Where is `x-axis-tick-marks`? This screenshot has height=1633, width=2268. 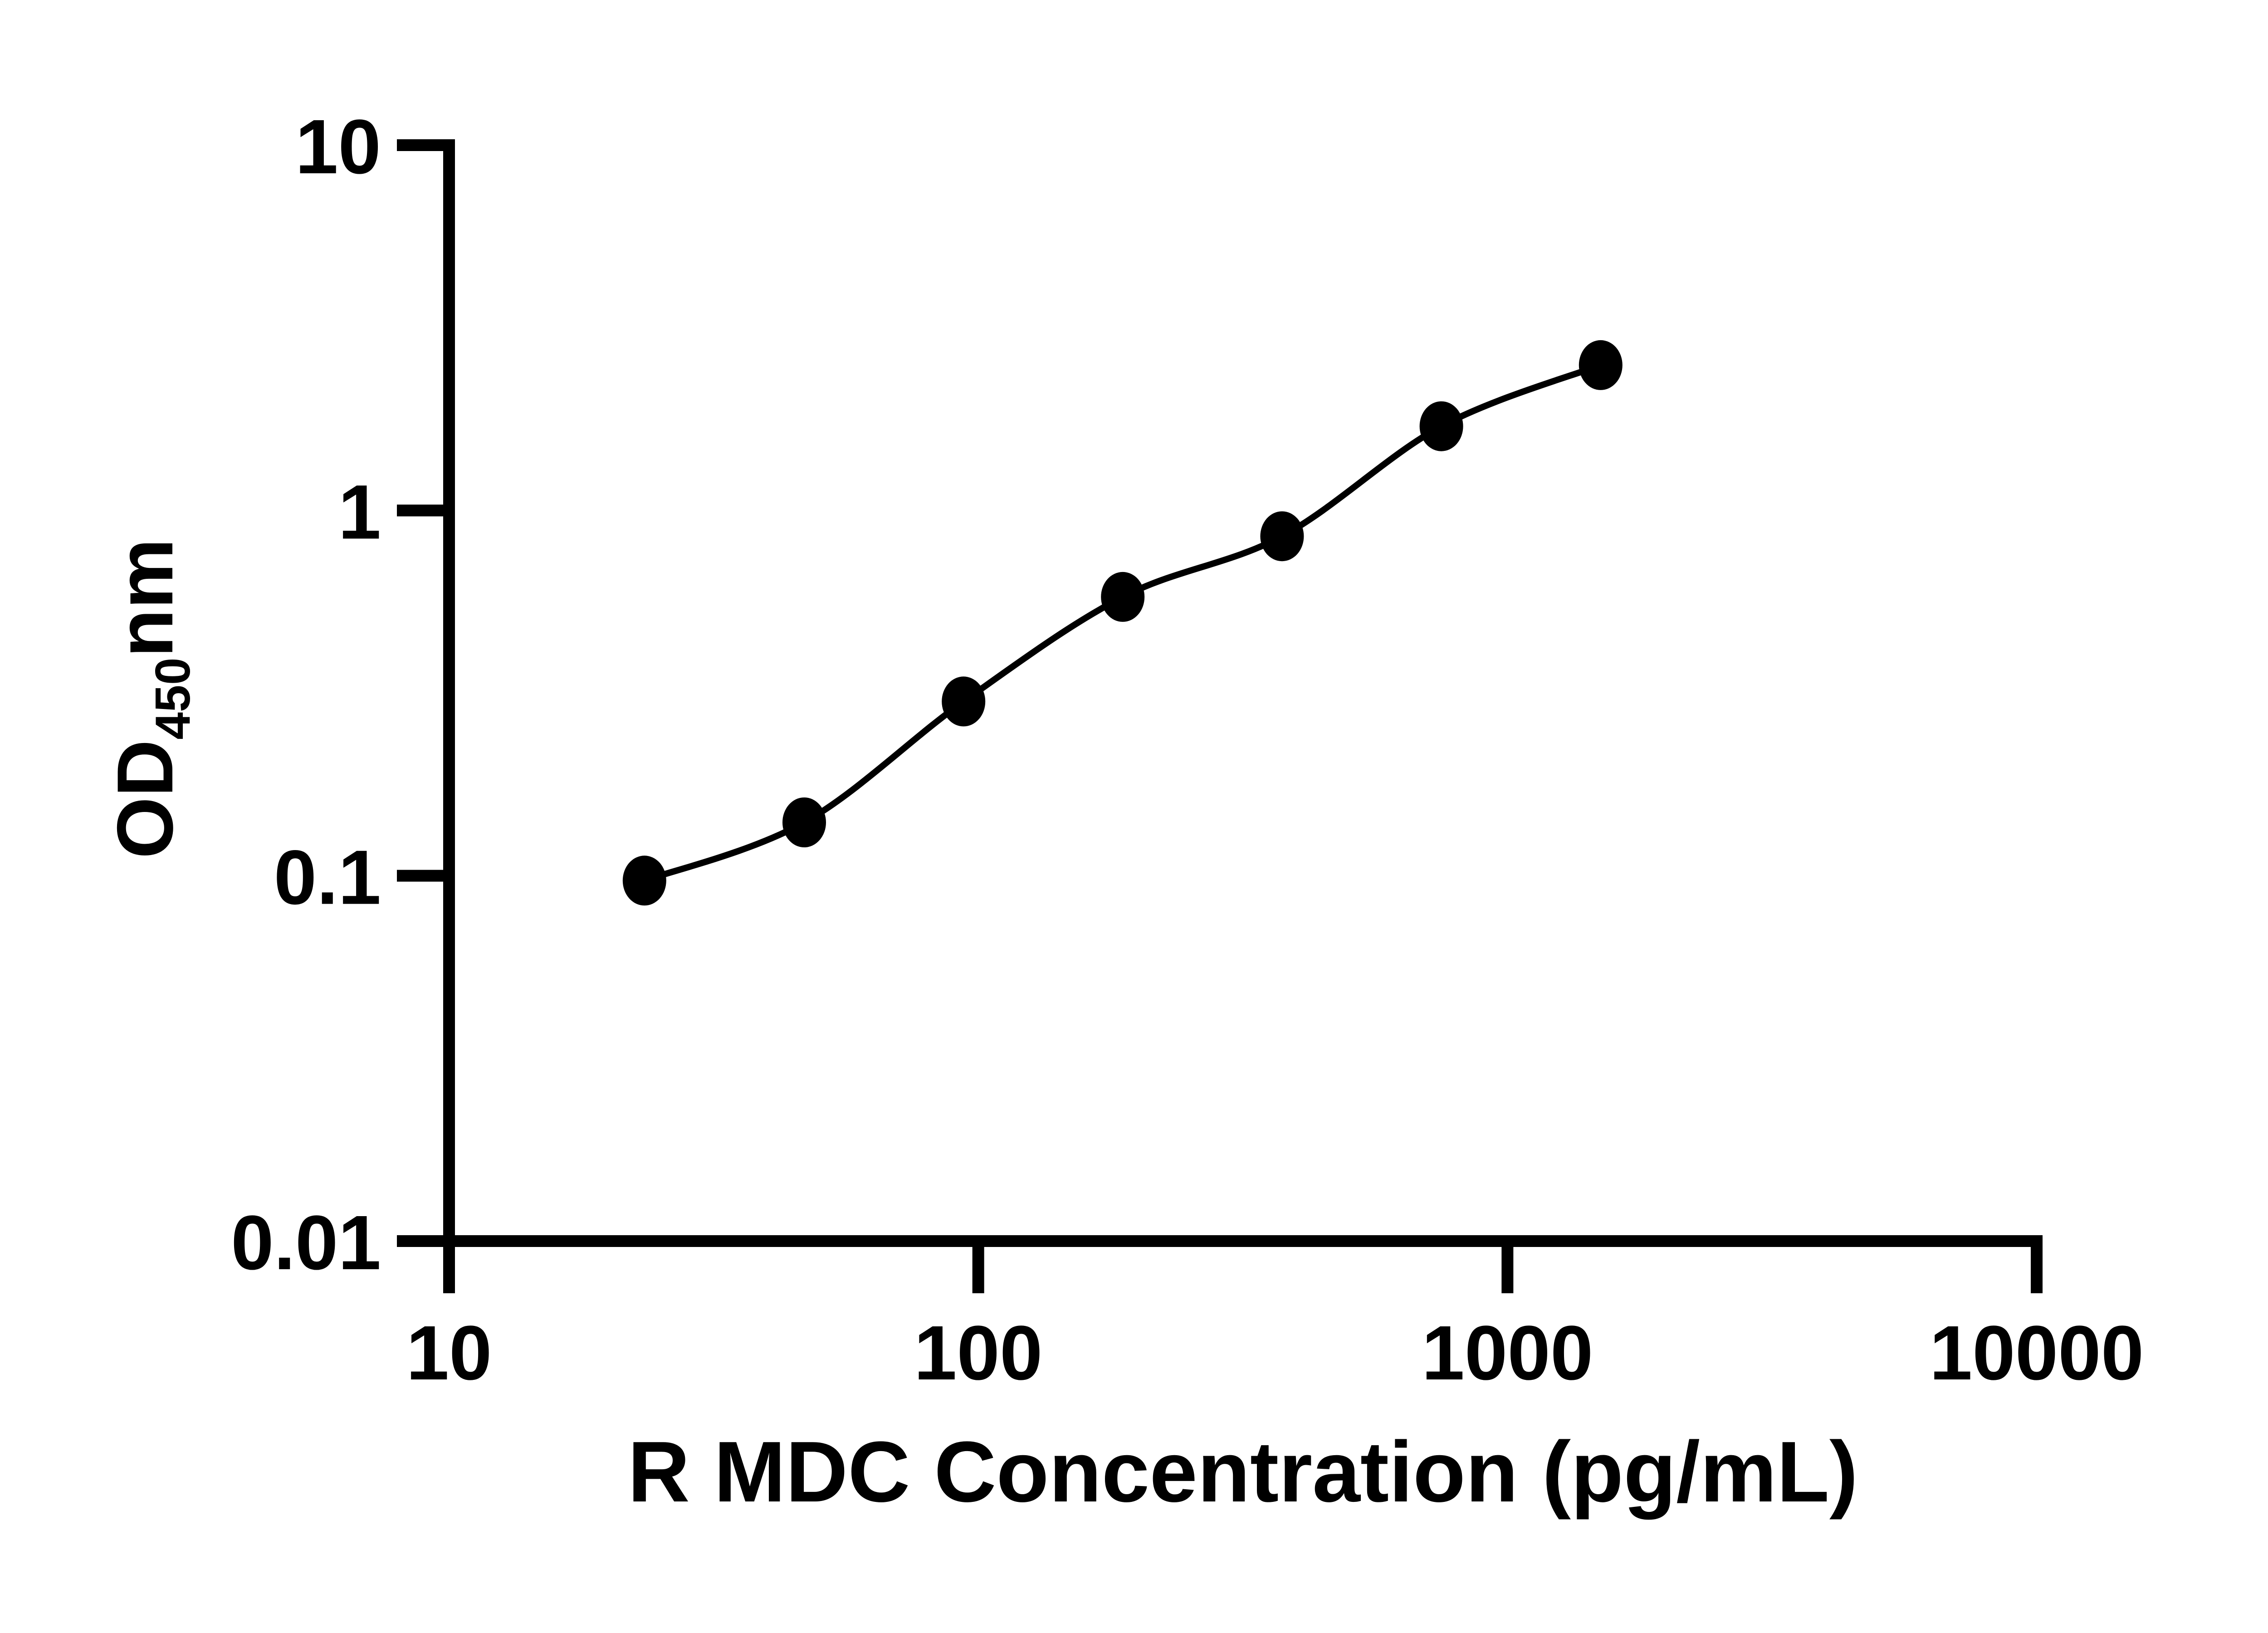
x-axis-tick-marks is located at coordinates (1243, 1267).